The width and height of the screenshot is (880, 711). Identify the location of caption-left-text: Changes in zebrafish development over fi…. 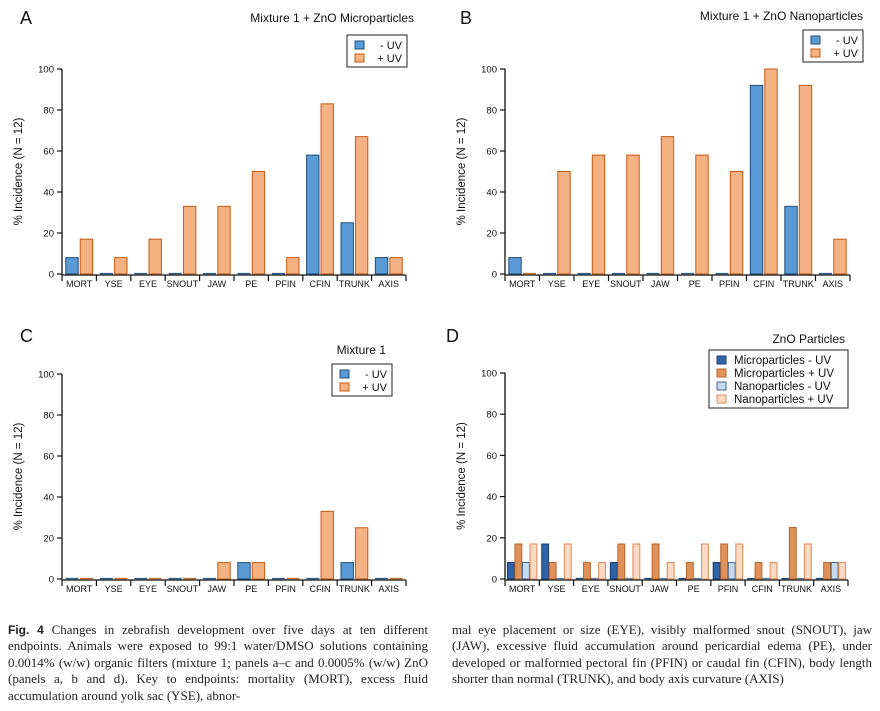
(218, 662).